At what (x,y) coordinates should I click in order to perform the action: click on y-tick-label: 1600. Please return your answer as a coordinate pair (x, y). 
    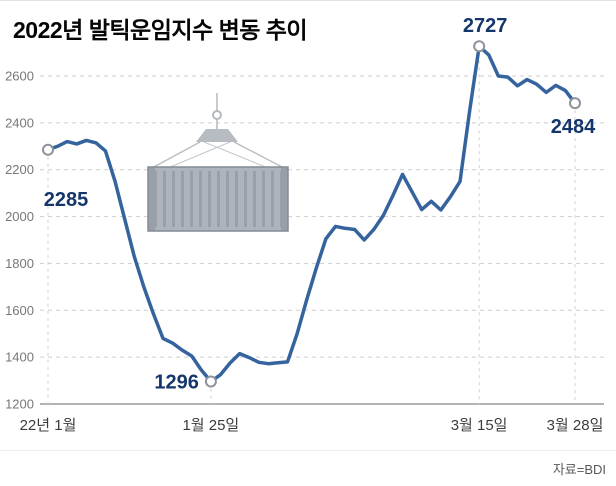
    Looking at the image, I should click on (19, 310).